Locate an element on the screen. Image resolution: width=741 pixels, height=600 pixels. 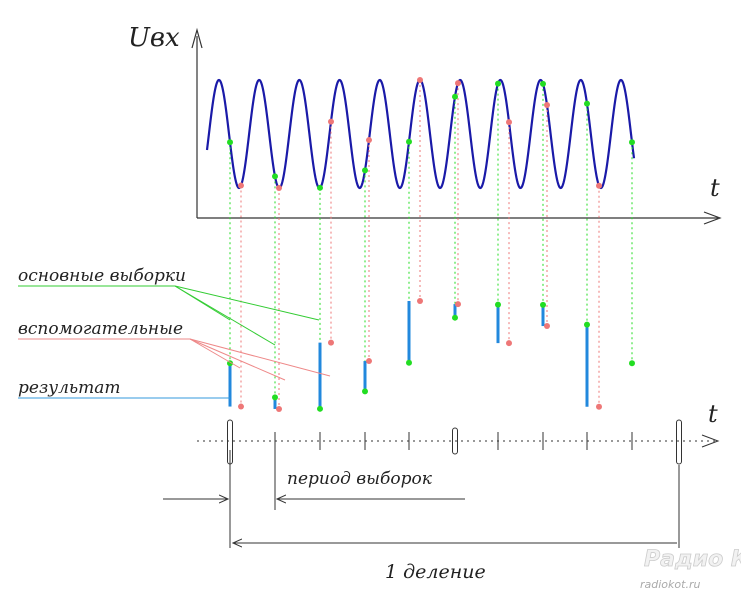
aux-samples-label: вспомогательные is located at coordinates (100, 329).